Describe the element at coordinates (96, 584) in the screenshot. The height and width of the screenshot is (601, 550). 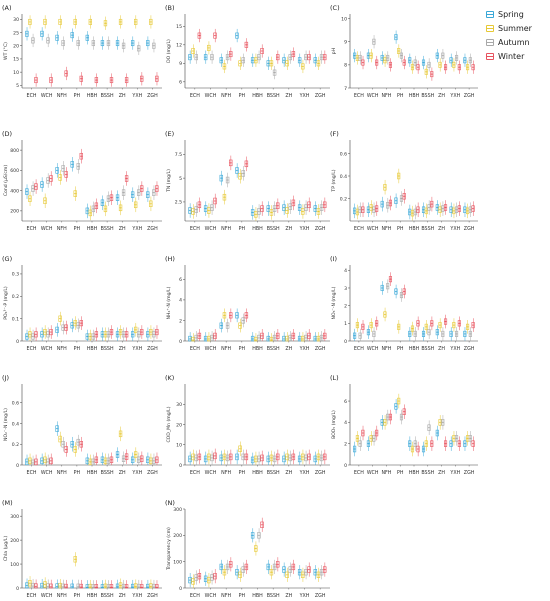
I see `box-winter-hbh` at that location.